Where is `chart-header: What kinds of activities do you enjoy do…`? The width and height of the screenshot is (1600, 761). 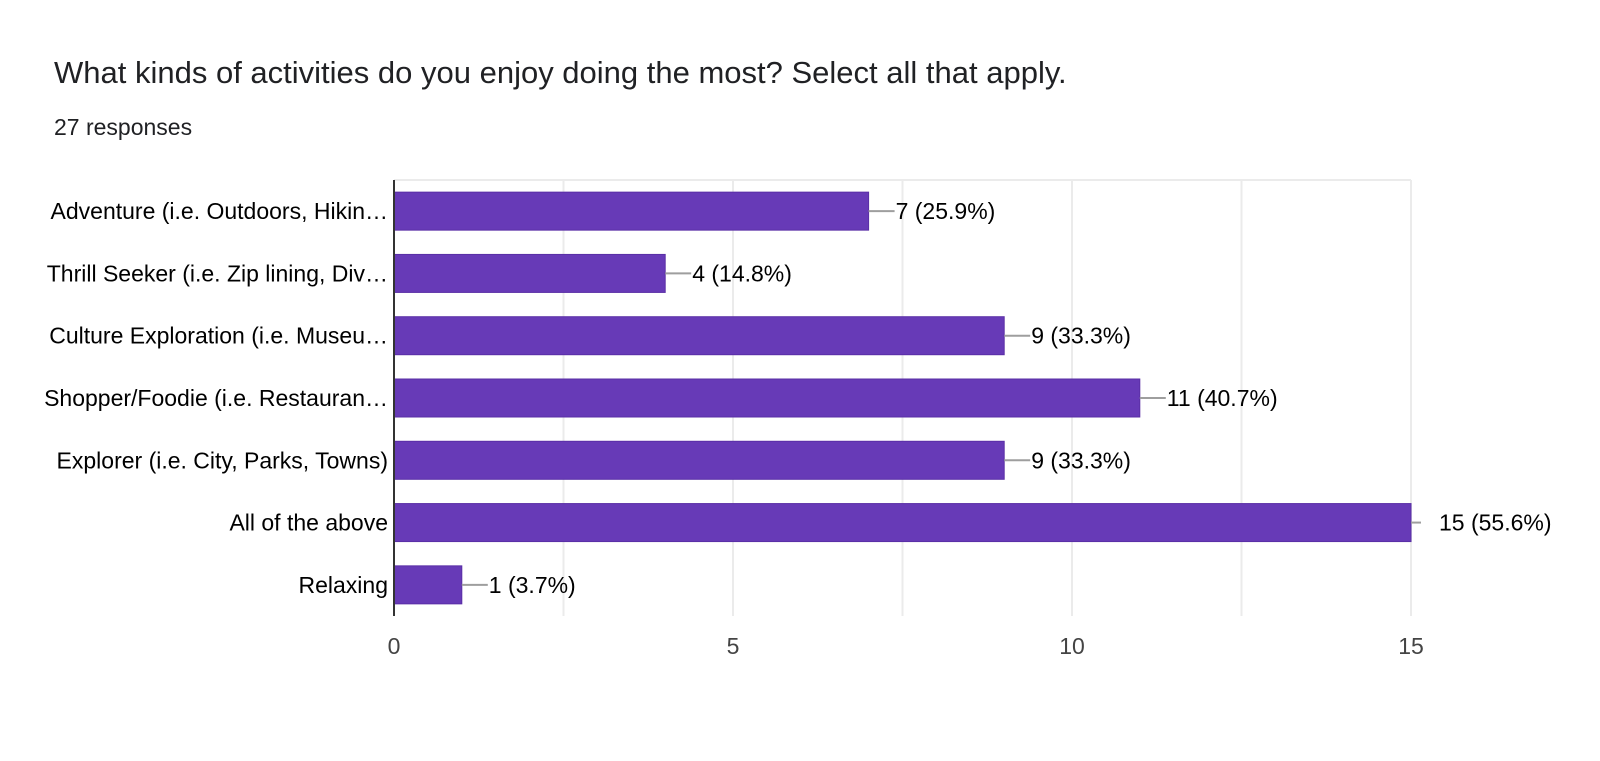 chart-header: What kinds of activities do you enjoy do… is located at coordinates (560, 97).